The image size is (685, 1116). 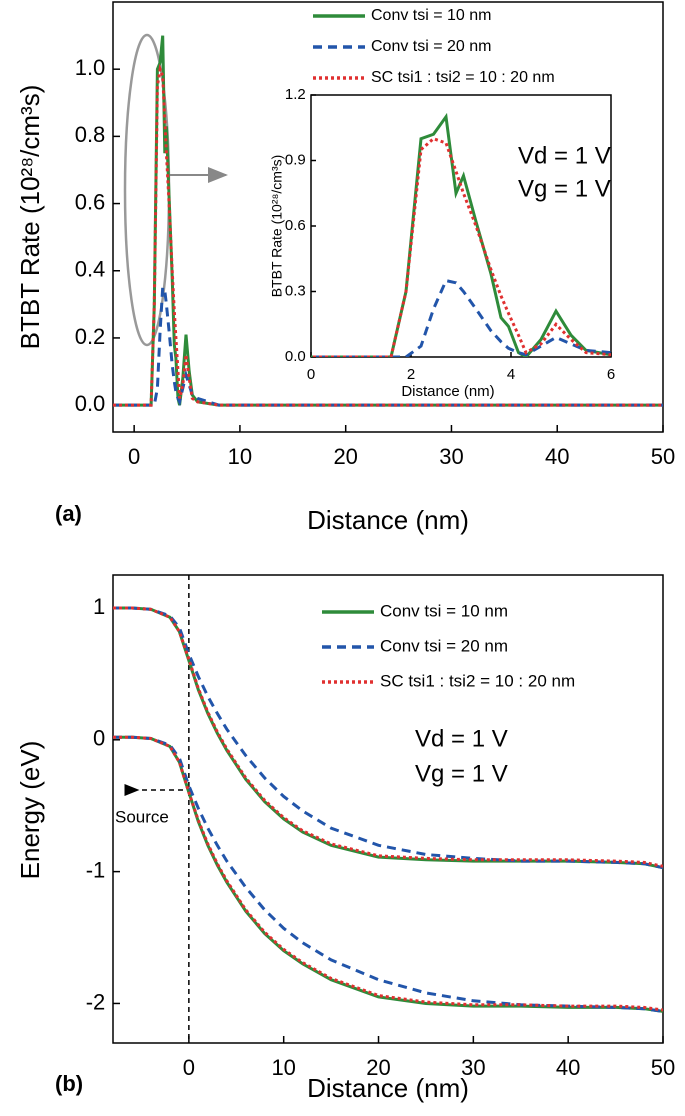 What do you see at coordinates (277, 226) in the screenshot?
I see `inset-y-axis-label: BTBT Rate (10²⁸/cm³s)` at bounding box center [277, 226].